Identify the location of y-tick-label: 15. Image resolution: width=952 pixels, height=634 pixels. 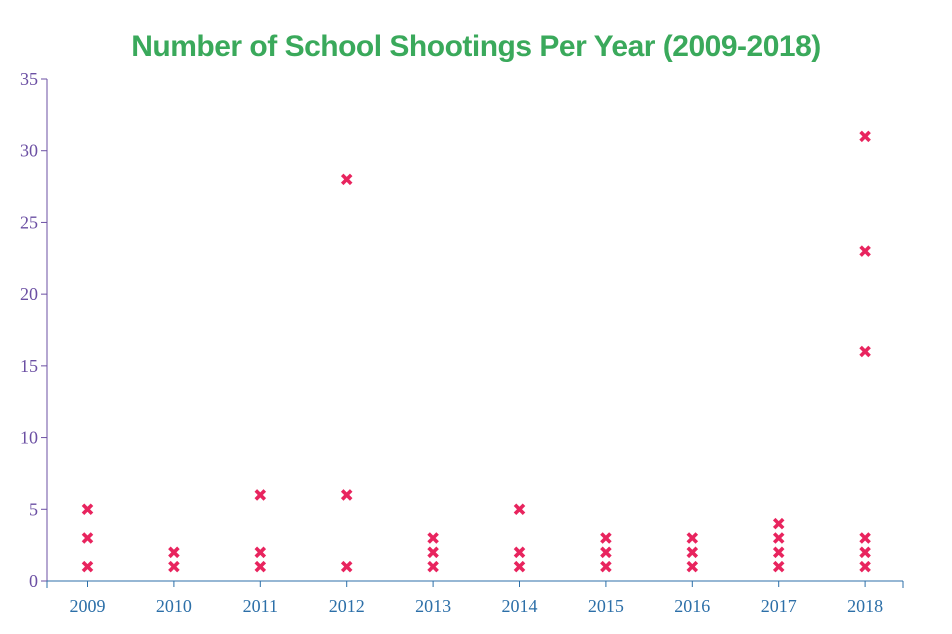
(29, 366).